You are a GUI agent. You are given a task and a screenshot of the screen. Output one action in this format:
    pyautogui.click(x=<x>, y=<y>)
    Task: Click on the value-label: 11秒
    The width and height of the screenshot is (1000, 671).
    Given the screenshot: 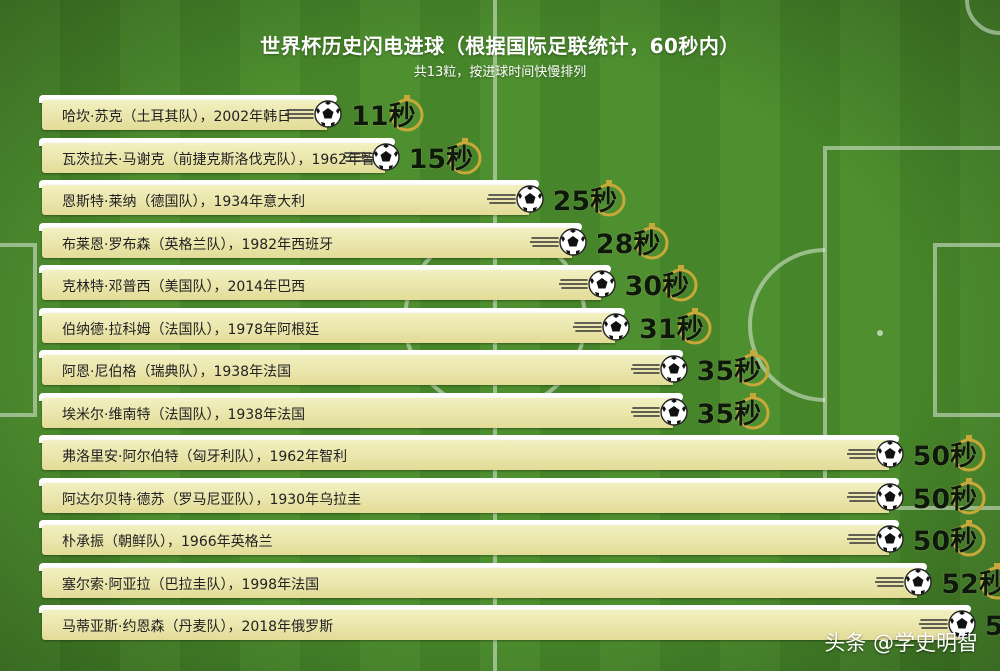 What is the action you would take?
    pyautogui.click(x=383, y=116)
    